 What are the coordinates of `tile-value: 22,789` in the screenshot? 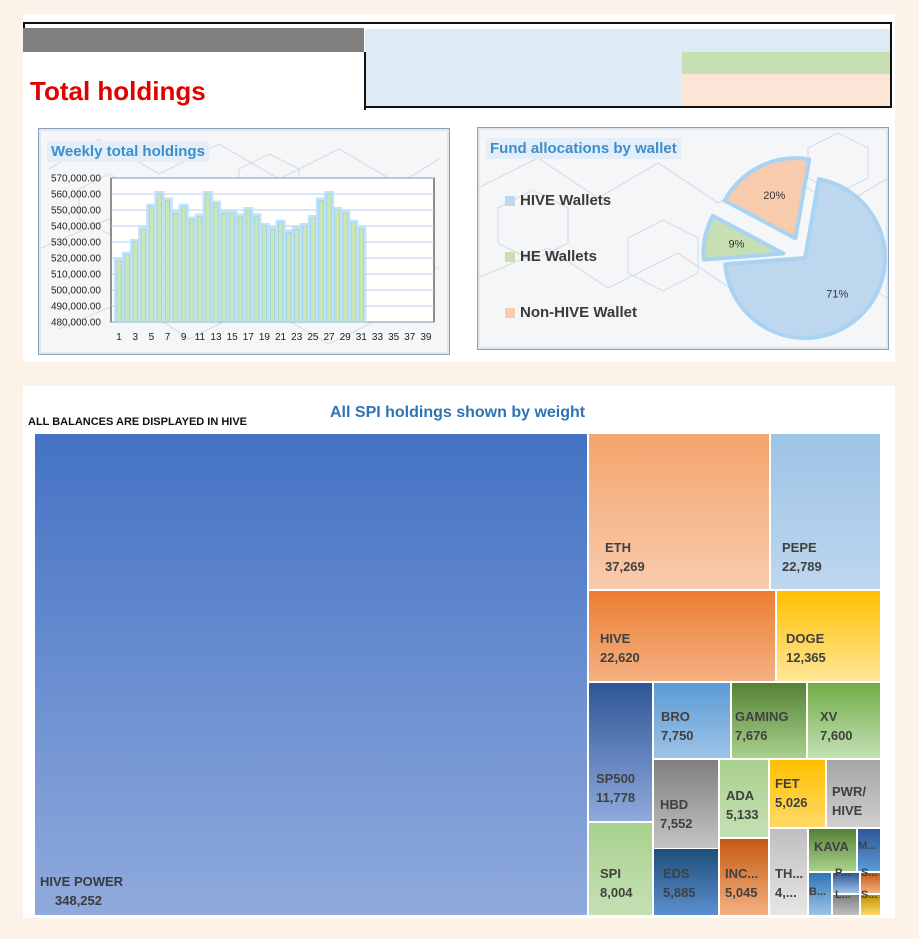 It's located at (802, 566).